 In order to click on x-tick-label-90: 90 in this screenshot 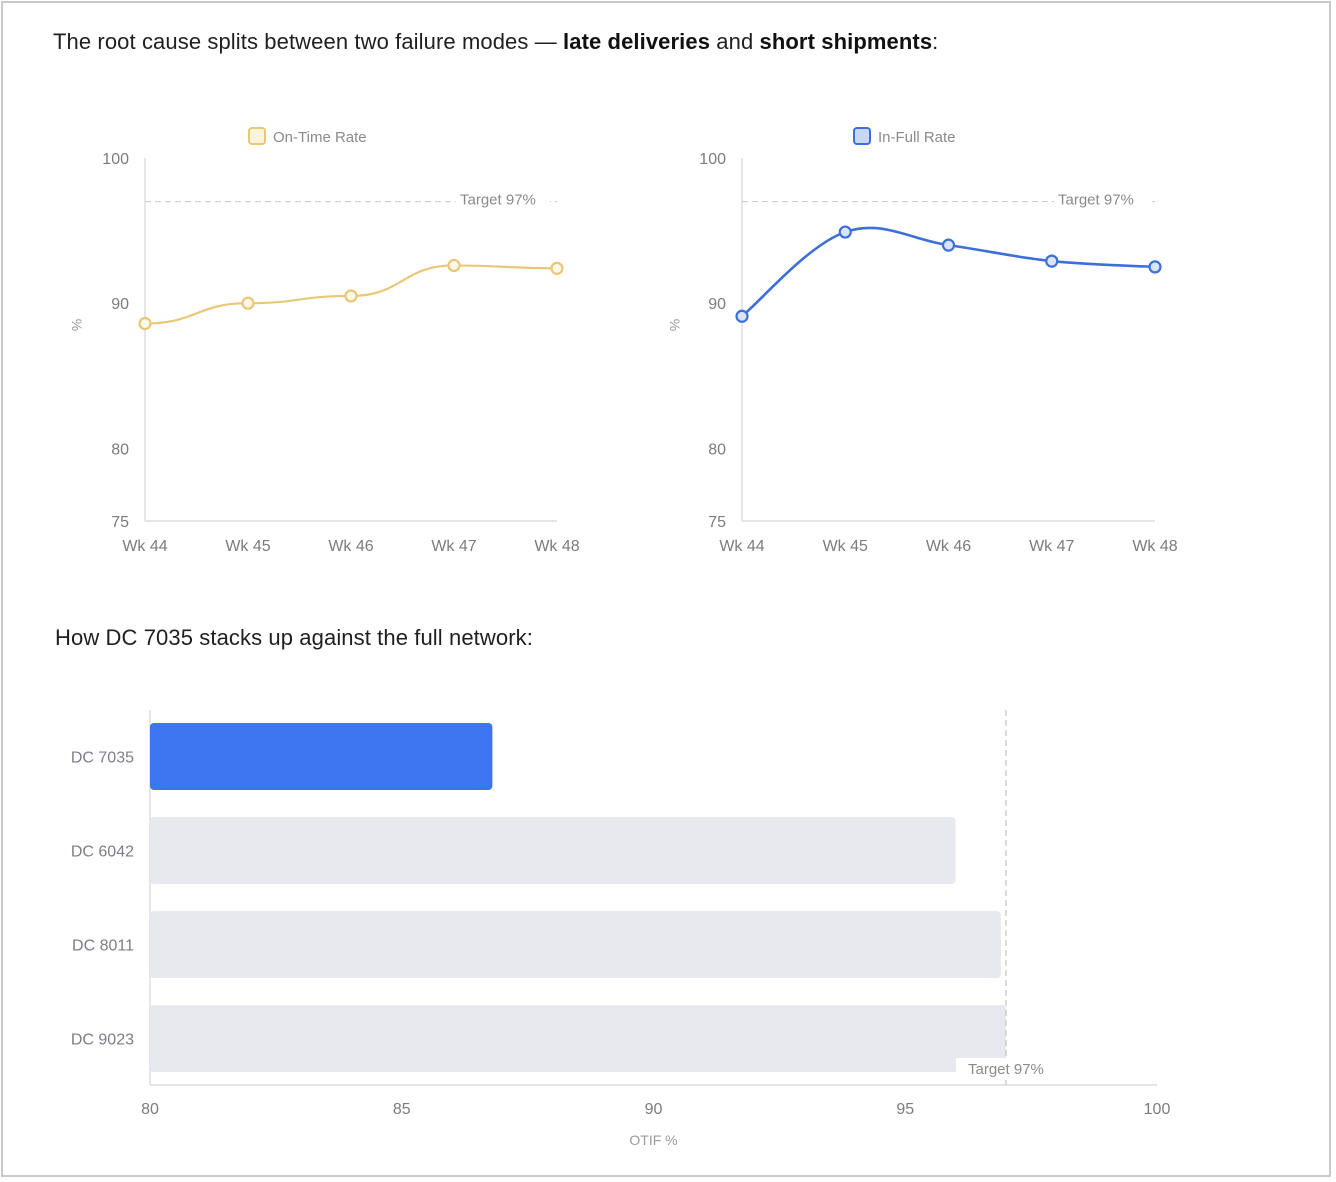, I will do `click(654, 1109)`.